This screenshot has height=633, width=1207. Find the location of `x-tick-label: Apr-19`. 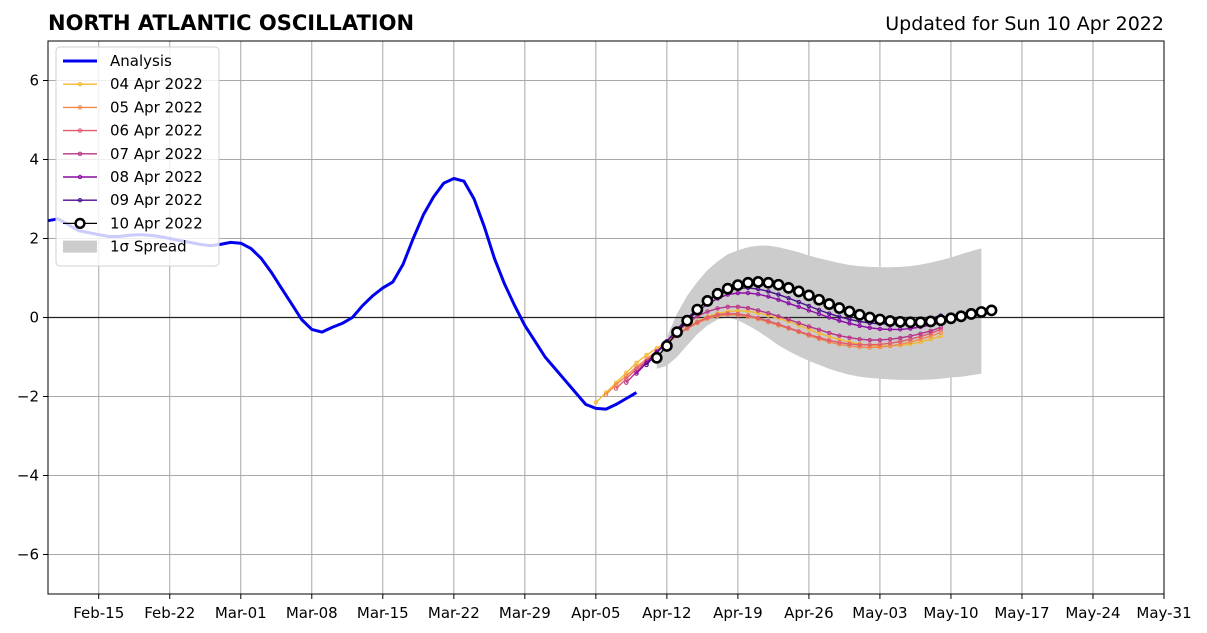

x-tick-label: Apr-19 is located at coordinates (738, 613).